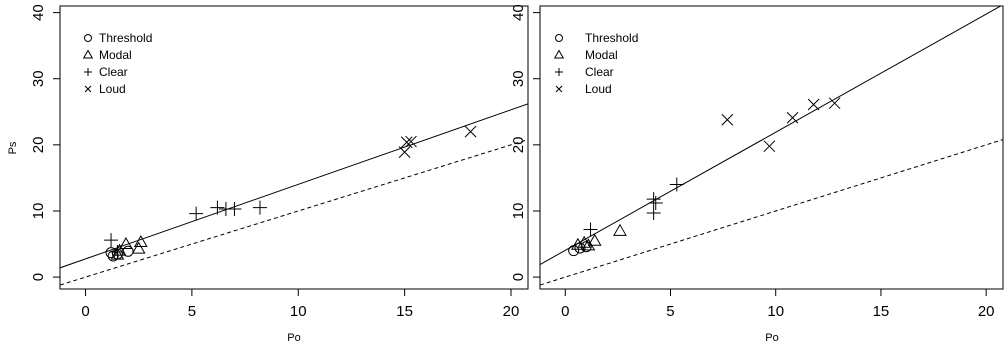 The height and width of the screenshot is (352, 1004). I want to click on right-y-tick-label: 40, so click(518, 12).